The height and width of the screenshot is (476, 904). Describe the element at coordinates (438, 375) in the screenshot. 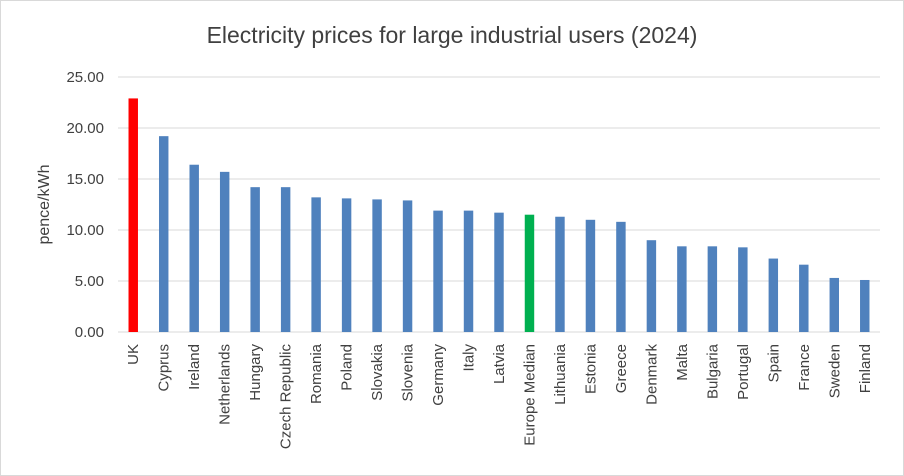

I see `x-tick-label: Germany` at that location.